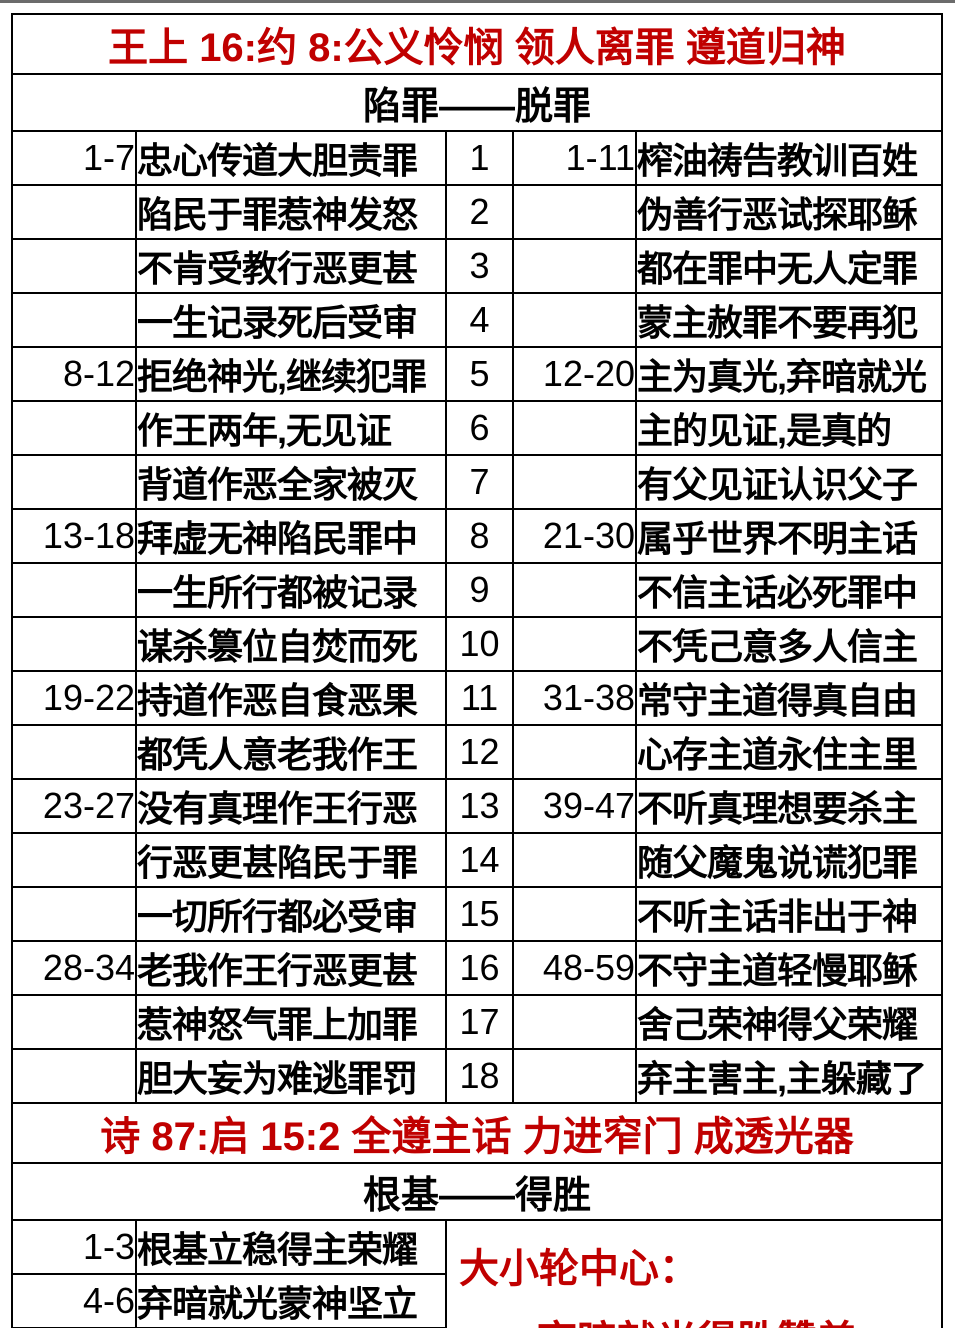 This screenshot has width=955, height=1328. I want to click on row-number: 1, so click(479, 158).